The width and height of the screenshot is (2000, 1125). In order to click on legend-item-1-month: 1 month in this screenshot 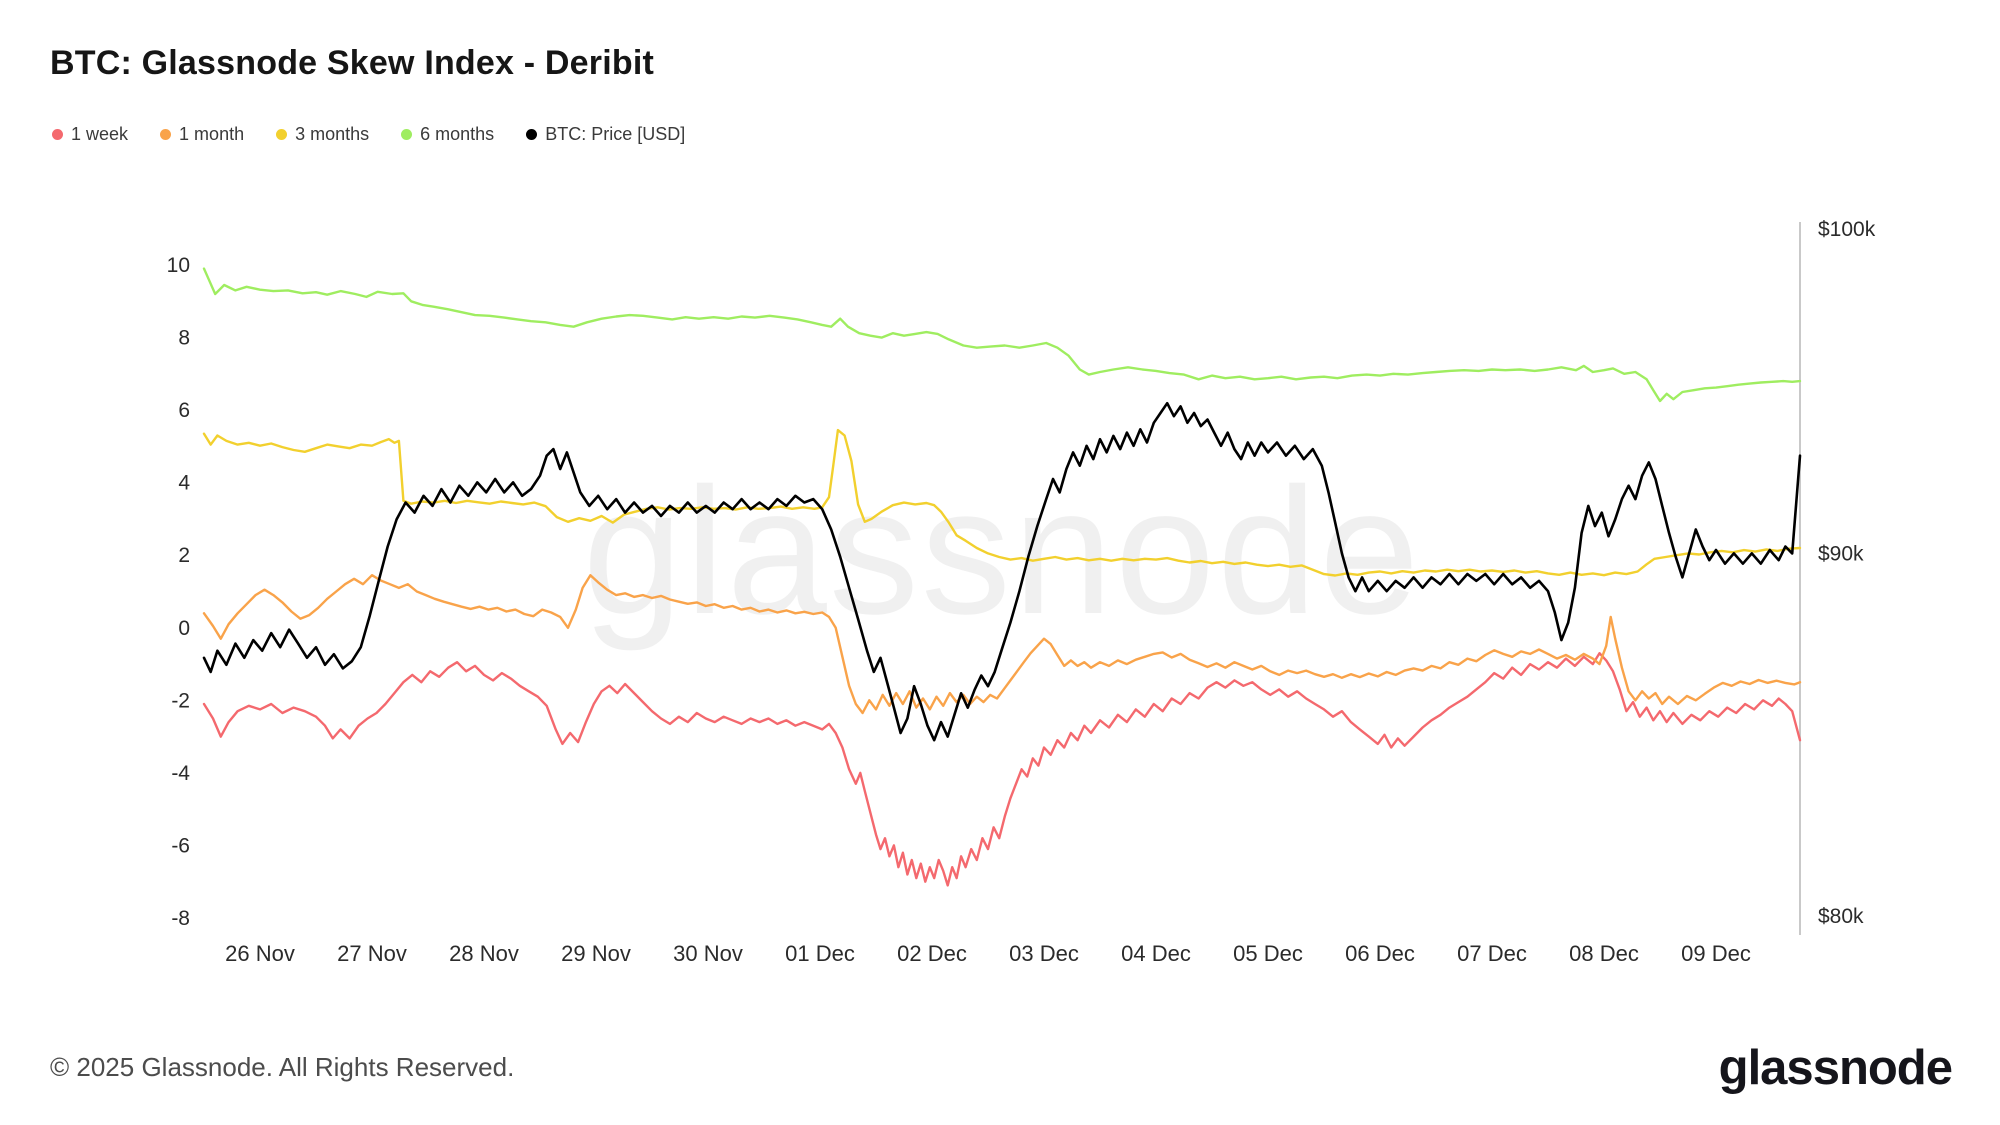, I will do `click(202, 134)`.